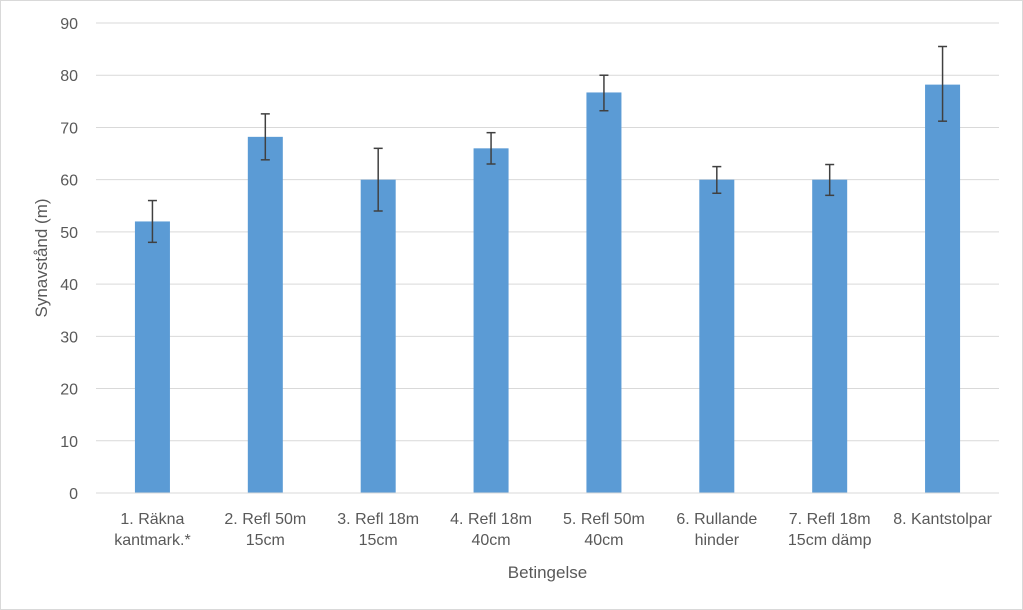 The width and height of the screenshot is (1023, 610). What do you see at coordinates (69, 76) in the screenshot?
I see `y-tick-label: 80` at bounding box center [69, 76].